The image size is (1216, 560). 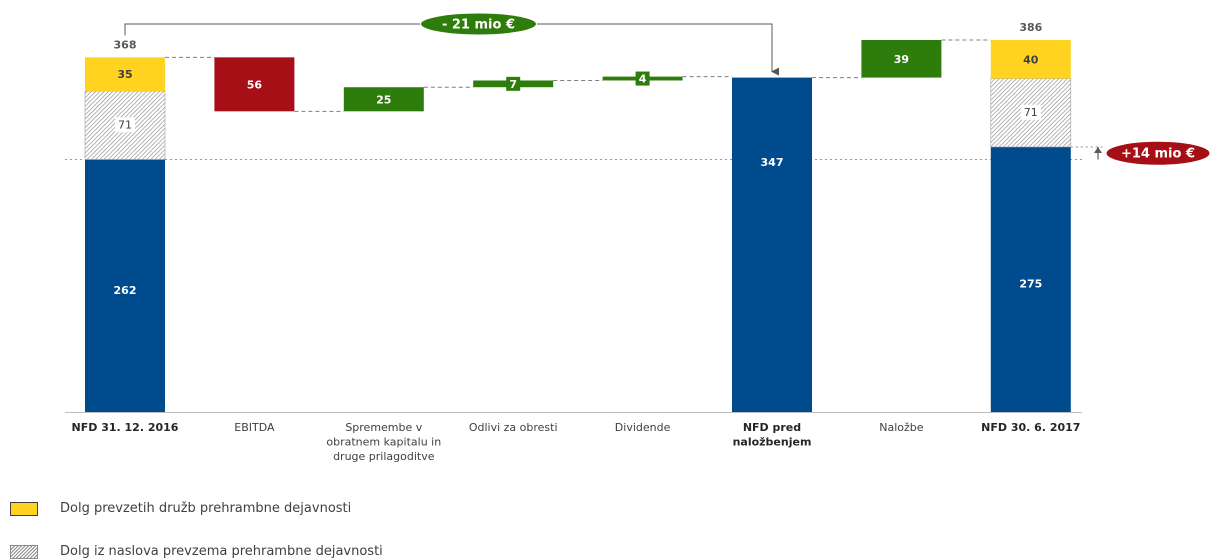 I want to click on data-label: 56, so click(x=255, y=84).